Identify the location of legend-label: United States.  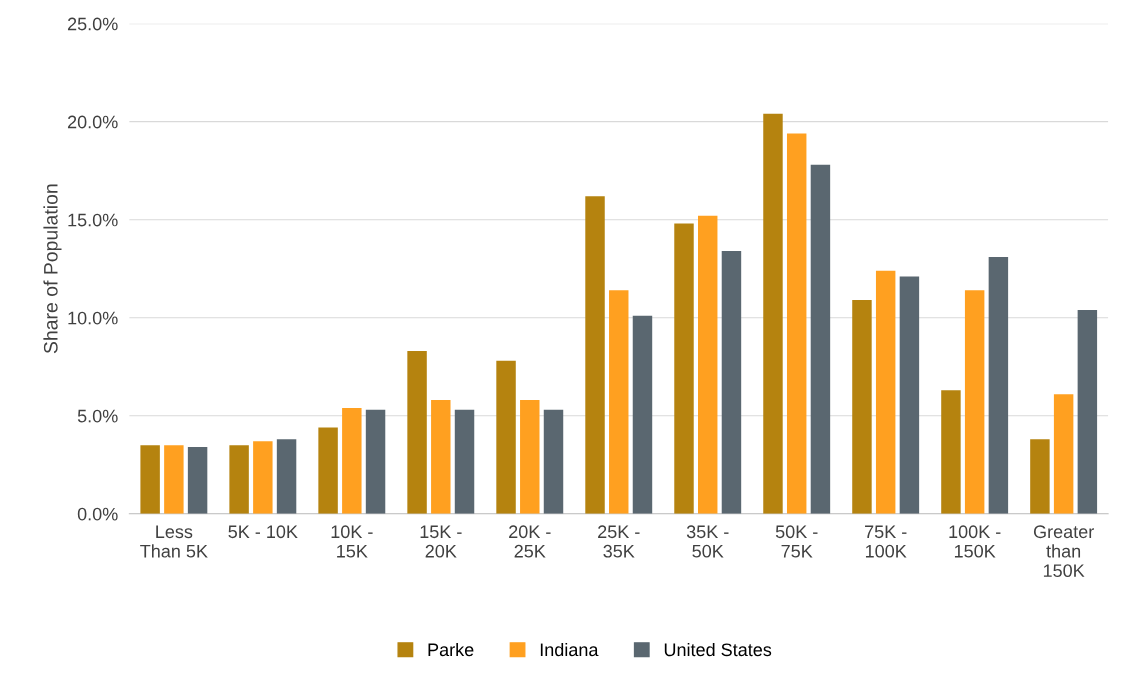
(718, 649).